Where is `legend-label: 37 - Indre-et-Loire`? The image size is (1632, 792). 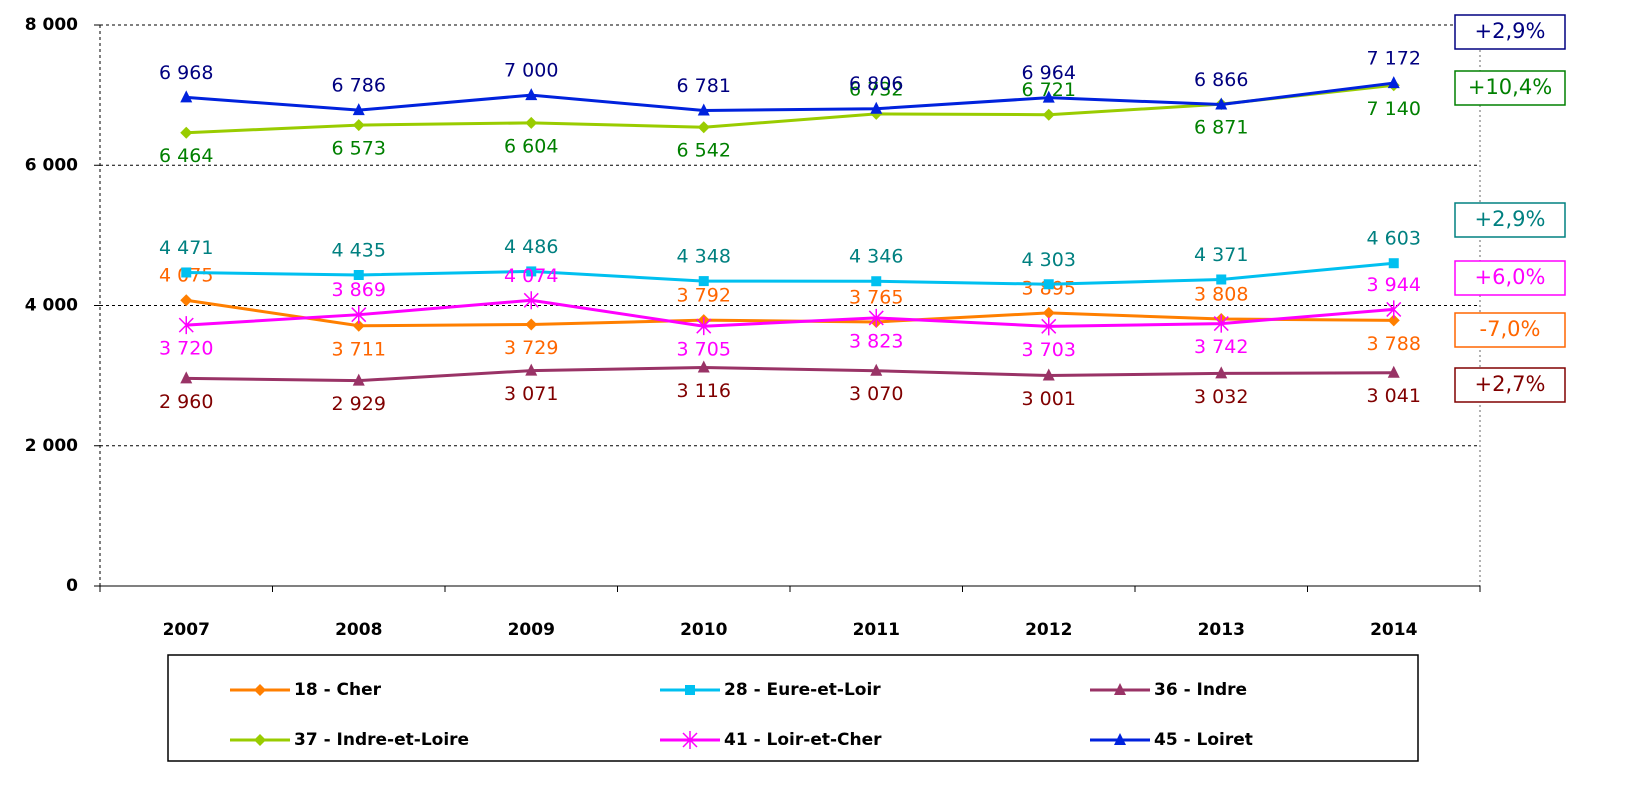 legend-label: 37 - Indre-et-Loire is located at coordinates (381, 740).